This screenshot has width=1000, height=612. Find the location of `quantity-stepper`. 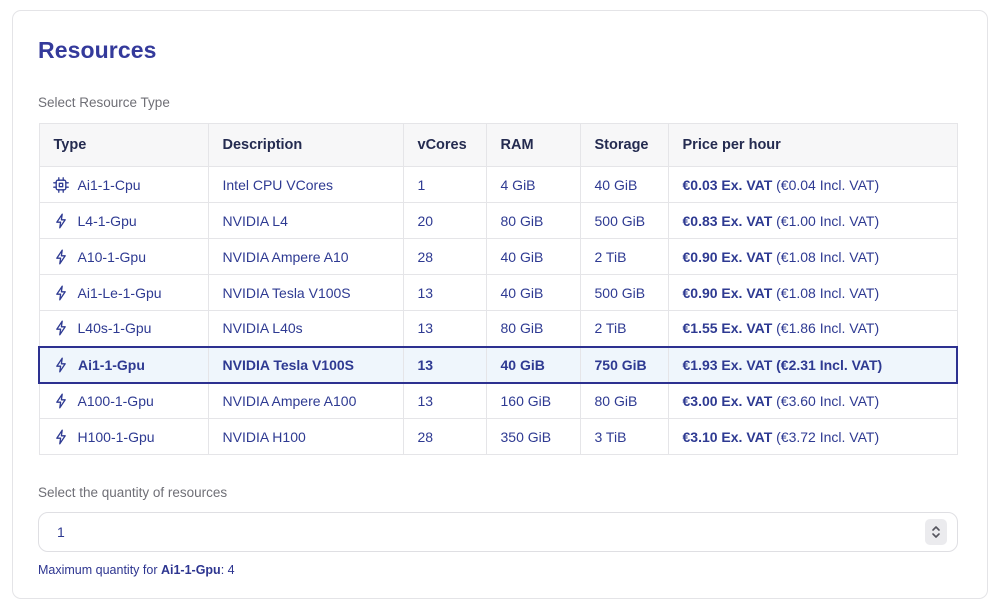

quantity-stepper is located at coordinates (936, 532).